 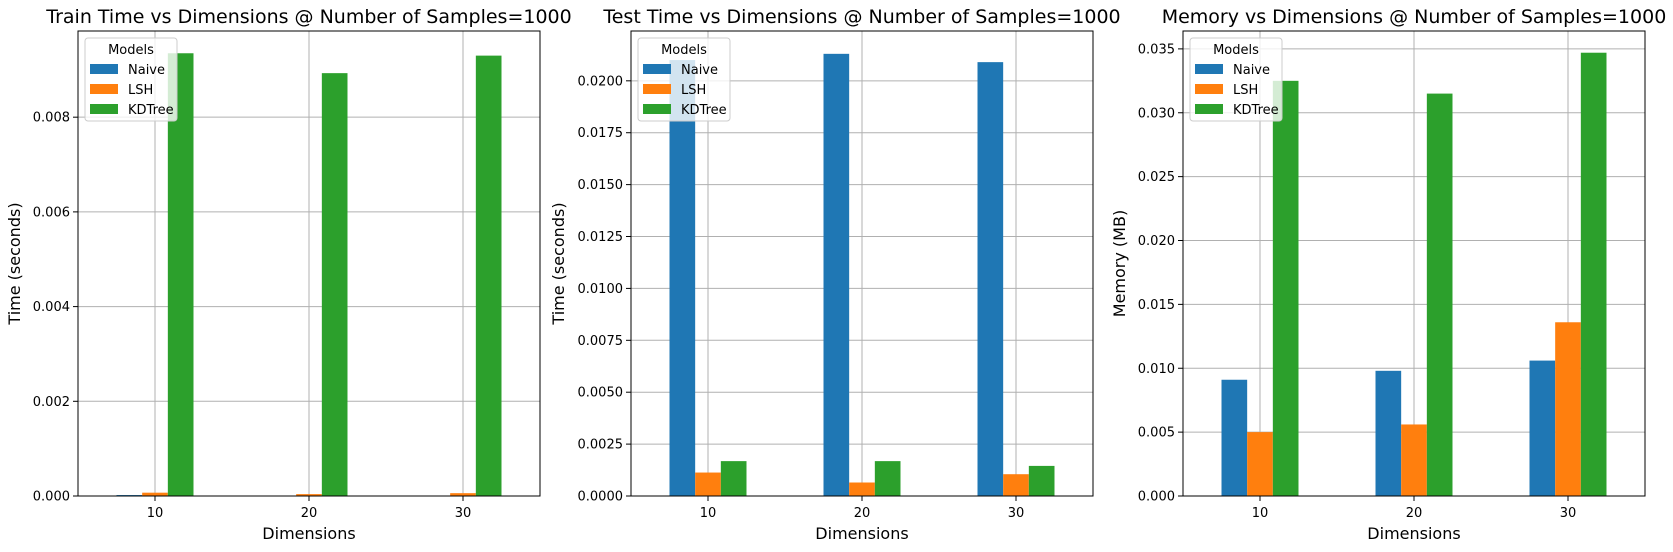 What do you see at coordinates (51, 307) in the screenshot?
I see `y-tick-label: 0.004` at bounding box center [51, 307].